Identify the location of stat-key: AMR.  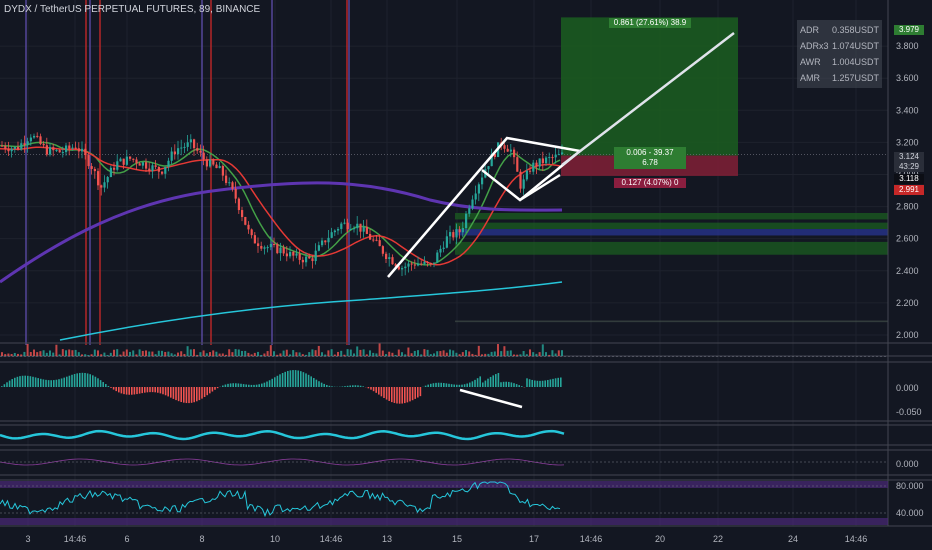
(810, 78).